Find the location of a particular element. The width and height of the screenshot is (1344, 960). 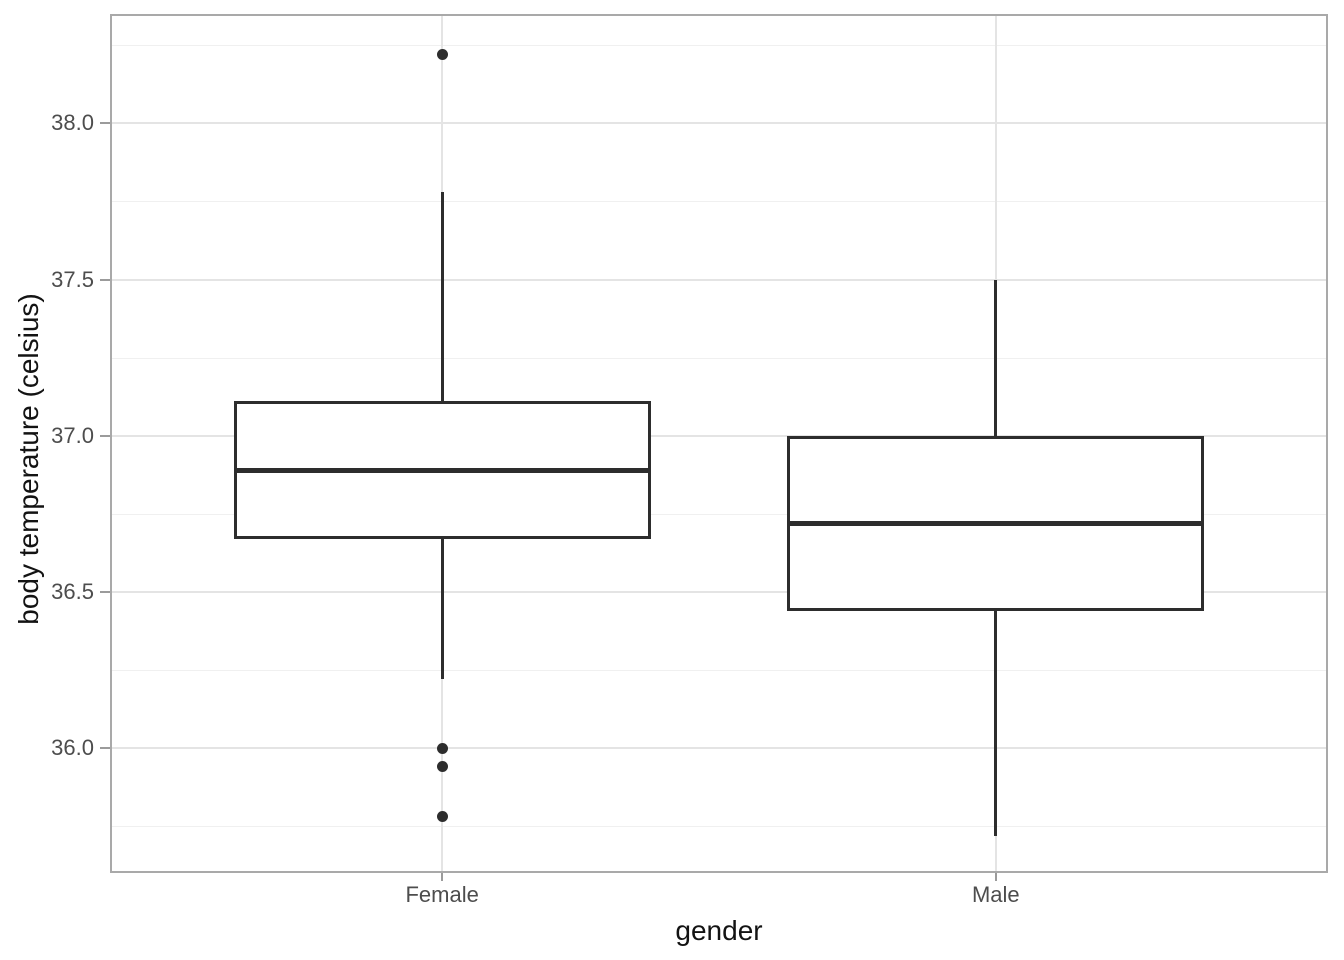

y-axis-title: body temperature (celsius) is located at coordinates (28, 459).